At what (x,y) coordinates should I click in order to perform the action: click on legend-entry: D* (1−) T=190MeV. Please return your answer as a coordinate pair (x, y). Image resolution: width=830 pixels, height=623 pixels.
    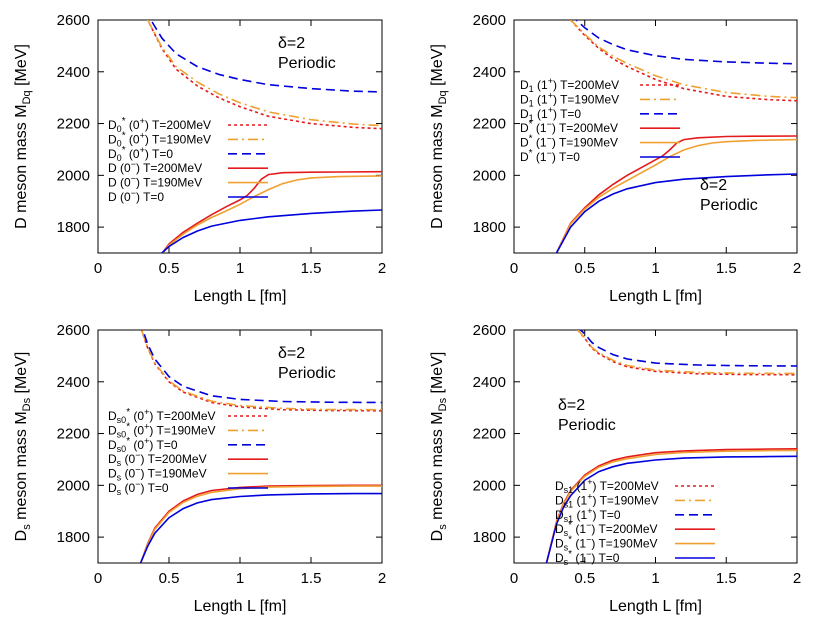
    Looking at the image, I should click on (569, 142).